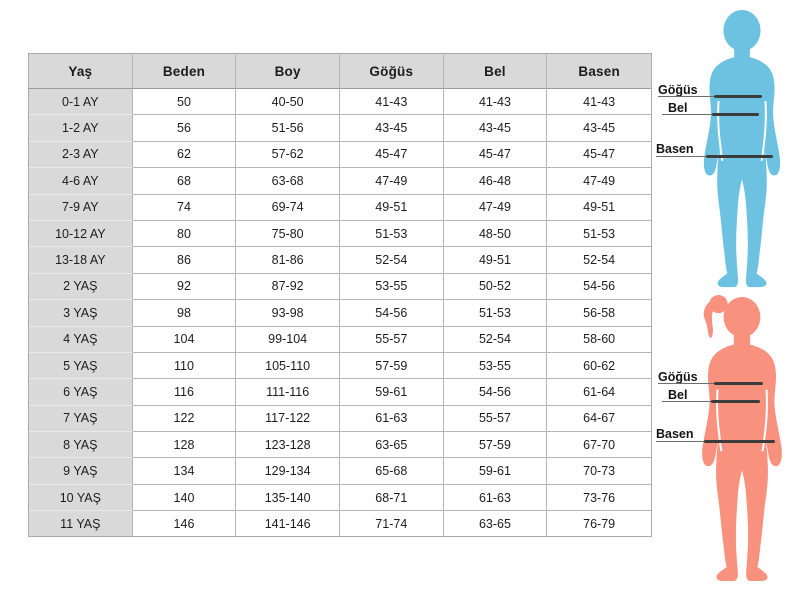  I want to click on value-cell: 141-146, so click(288, 523).